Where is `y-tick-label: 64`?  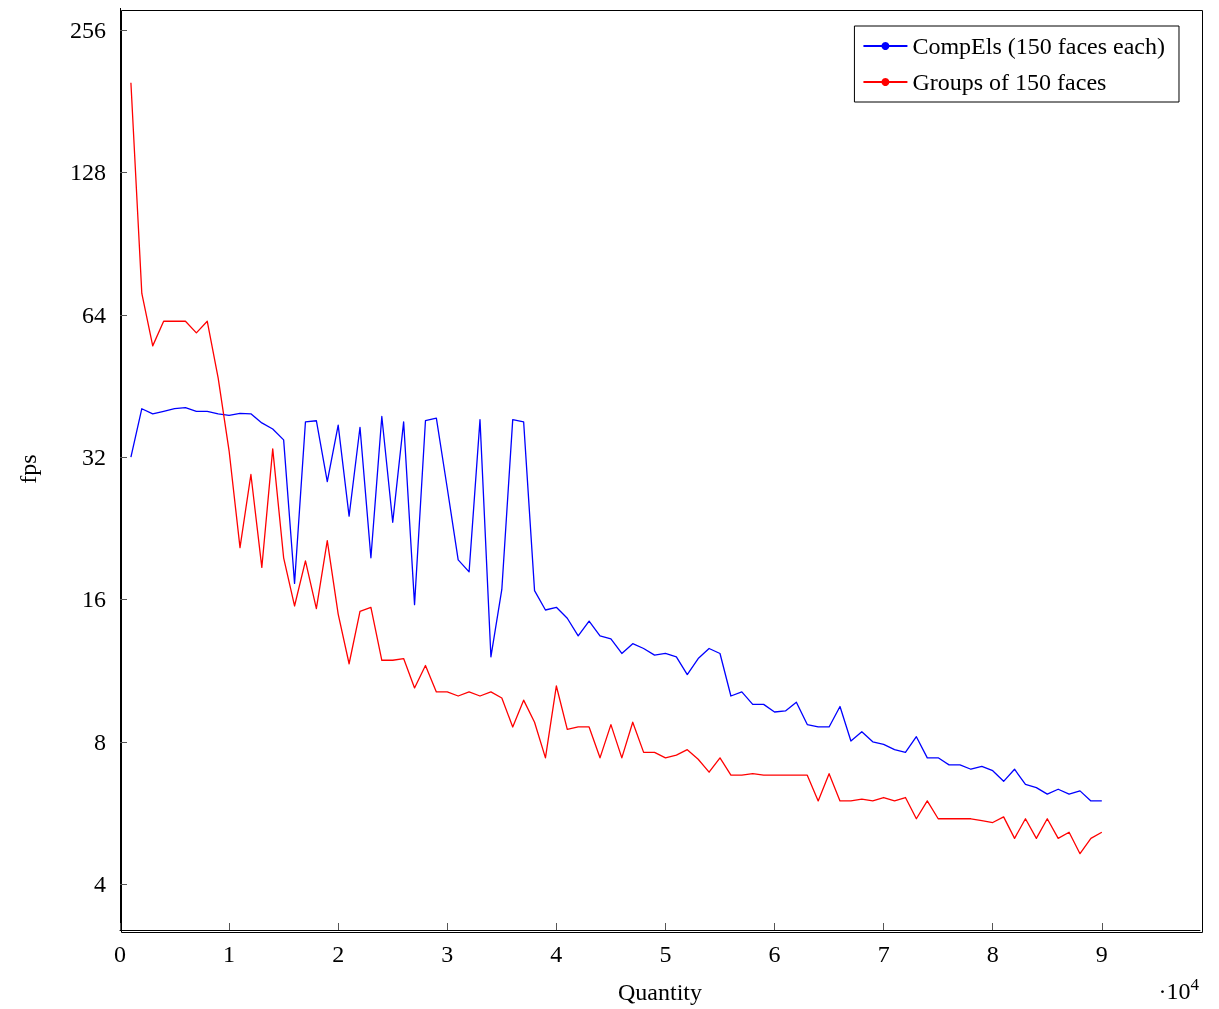 y-tick-label: 64 is located at coordinates (94, 314).